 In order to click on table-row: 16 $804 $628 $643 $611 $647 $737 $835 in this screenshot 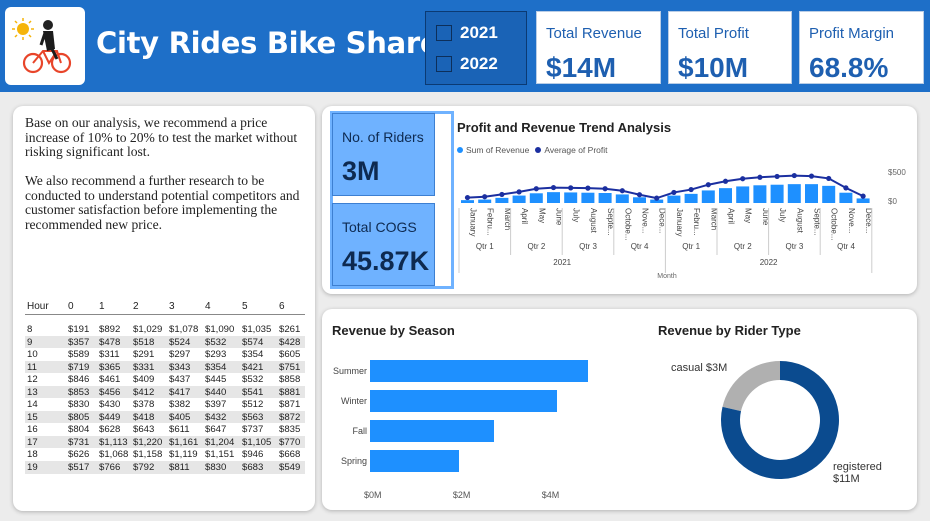, I will do `click(165, 429)`.